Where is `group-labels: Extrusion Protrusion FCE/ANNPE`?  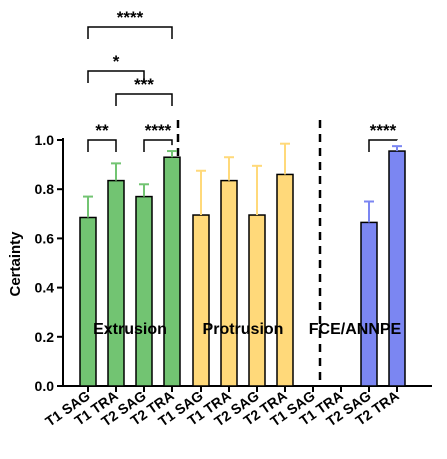 group-labels: Extrusion Protrusion FCE/ANNPE is located at coordinates (247, 329).